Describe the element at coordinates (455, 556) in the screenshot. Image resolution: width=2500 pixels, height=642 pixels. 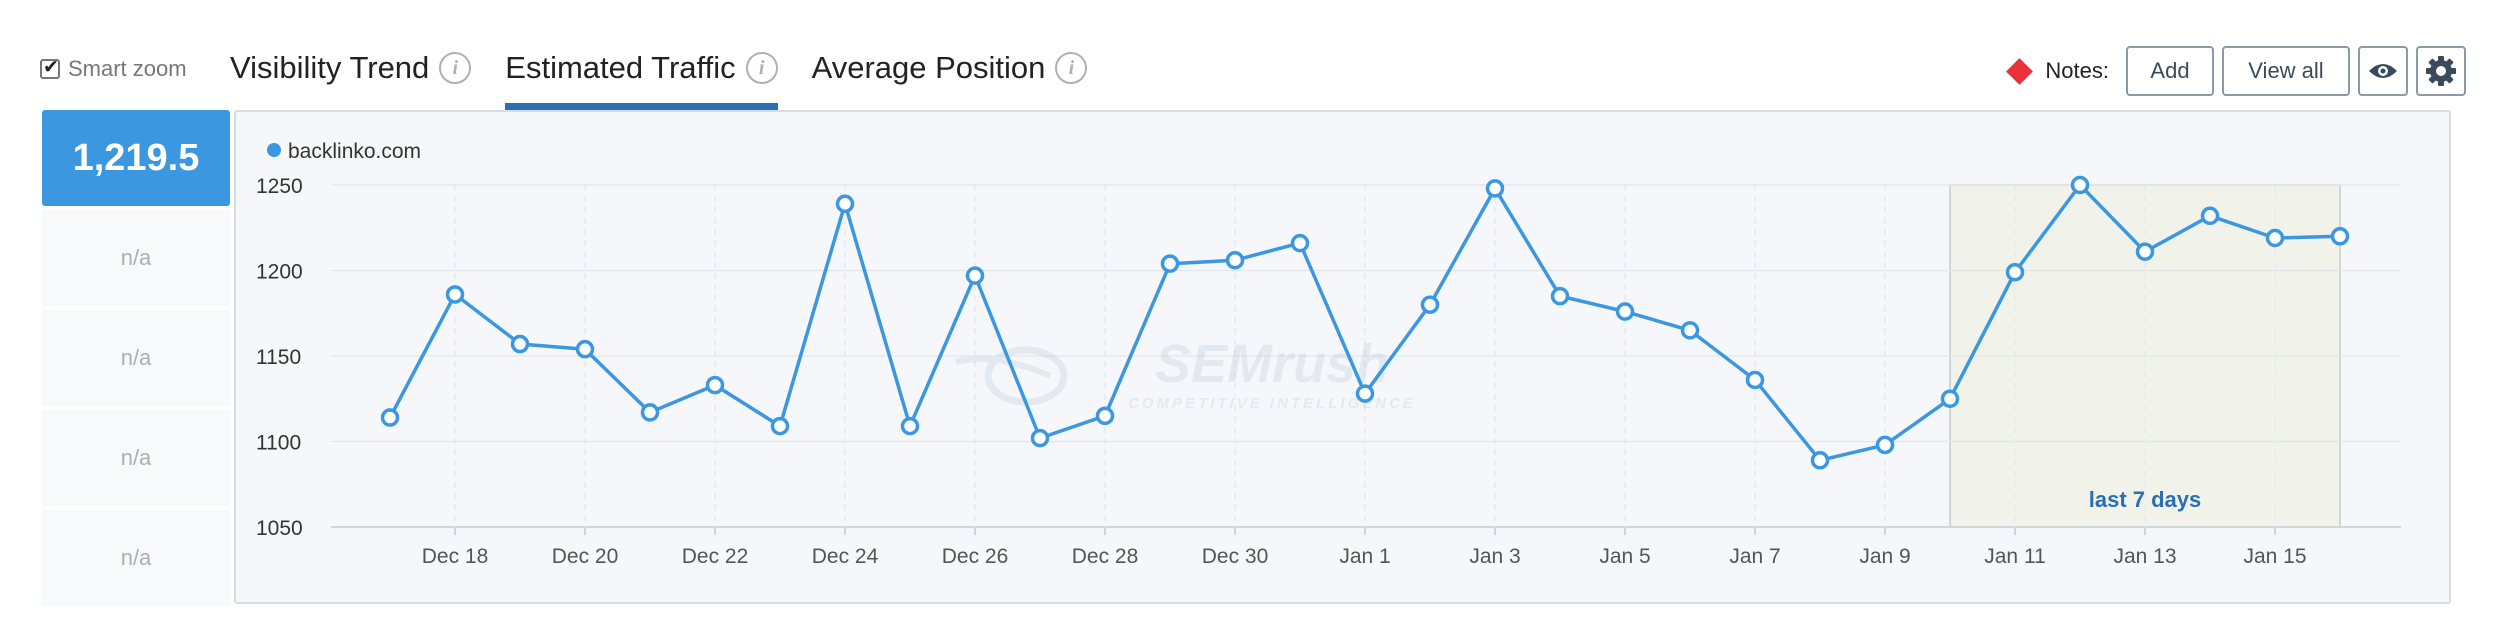
I see `x-tick-label: Dec 18` at that location.